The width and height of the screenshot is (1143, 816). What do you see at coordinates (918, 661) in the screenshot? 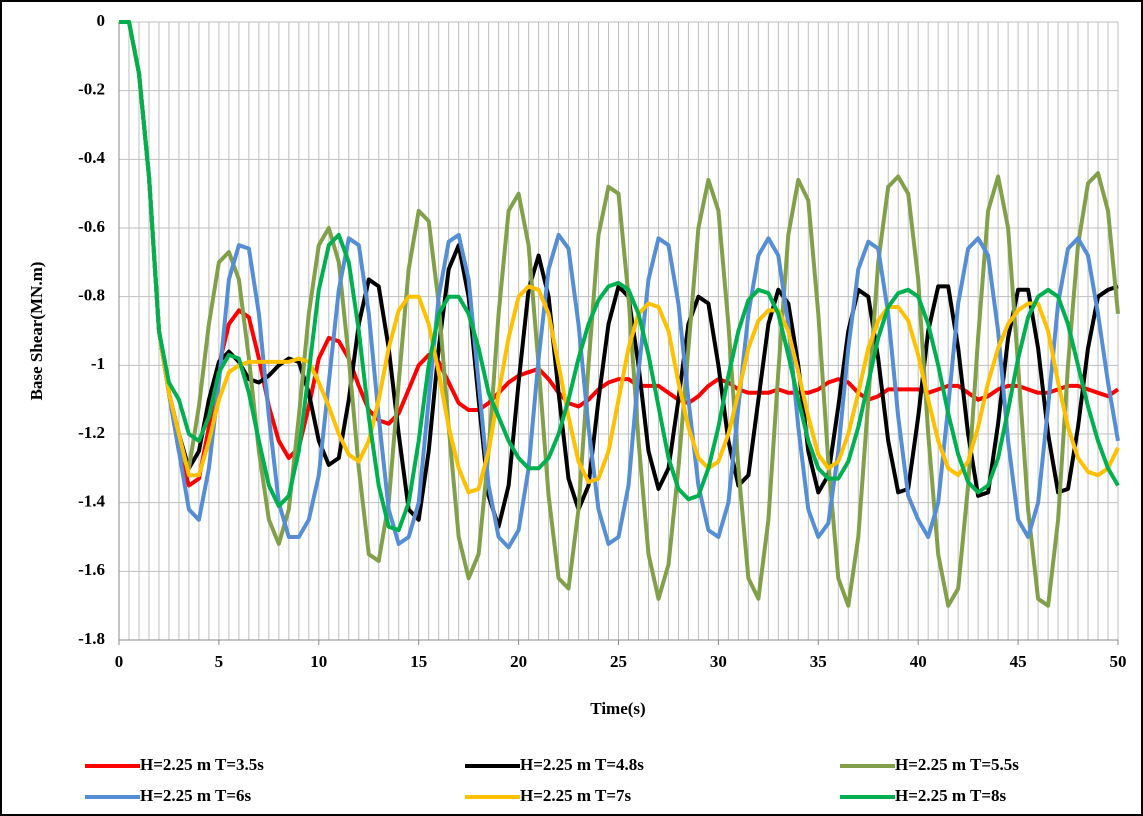
I see `x-tick-label: 40` at bounding box center [918, 661].